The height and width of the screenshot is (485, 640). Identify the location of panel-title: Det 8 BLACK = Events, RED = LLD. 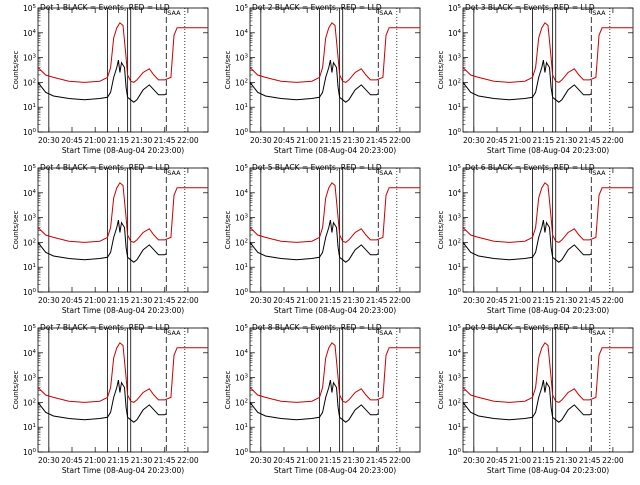
(317, 327).